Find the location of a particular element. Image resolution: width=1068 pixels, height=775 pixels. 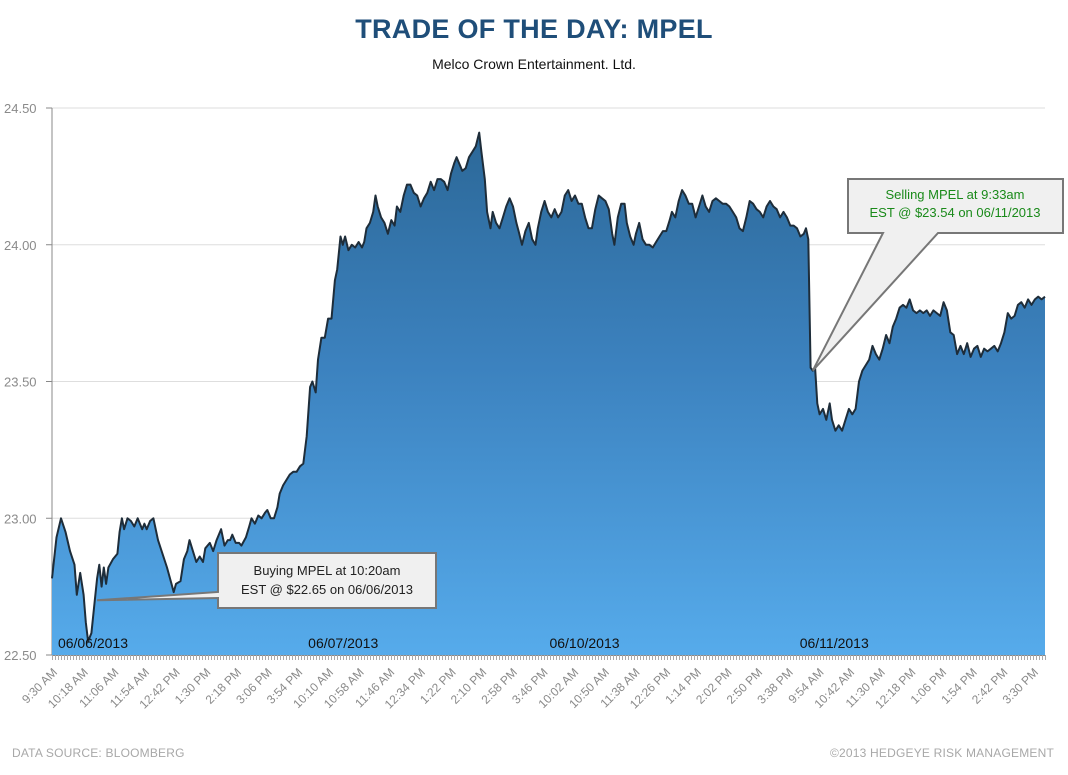

session-date-label: 06/11/2013 is located at coordinates (834, 643).